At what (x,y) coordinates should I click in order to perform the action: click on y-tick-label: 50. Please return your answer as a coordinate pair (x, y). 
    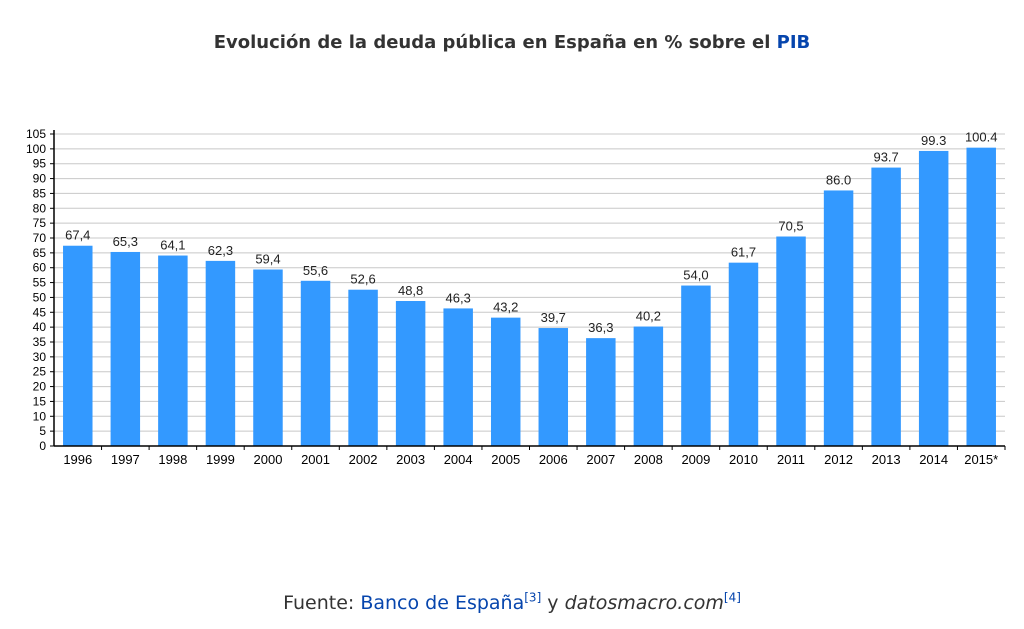
    Looking at the image, I should click on (40, 297).